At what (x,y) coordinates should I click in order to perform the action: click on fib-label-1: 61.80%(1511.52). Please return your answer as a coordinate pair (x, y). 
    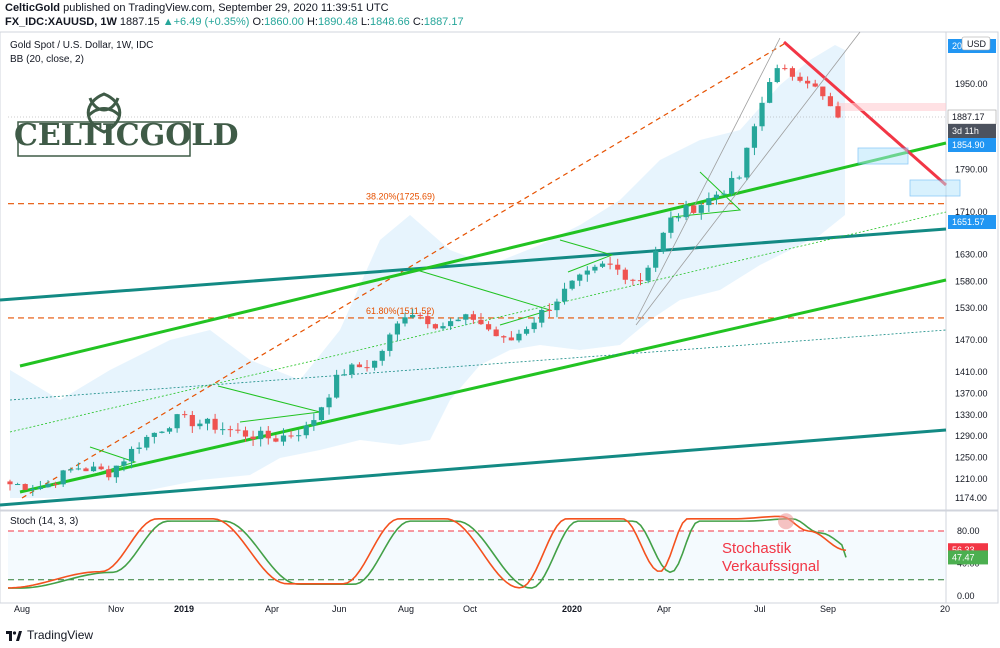
    Looking at the image, I should click on (400, 311).